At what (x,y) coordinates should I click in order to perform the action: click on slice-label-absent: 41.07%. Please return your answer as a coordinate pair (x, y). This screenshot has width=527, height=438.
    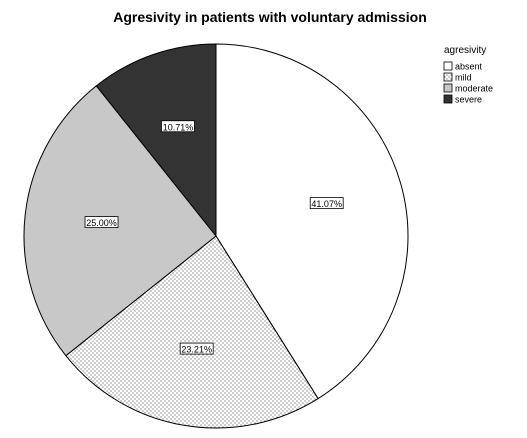
    Looking at the image, I should click on (326, 204).